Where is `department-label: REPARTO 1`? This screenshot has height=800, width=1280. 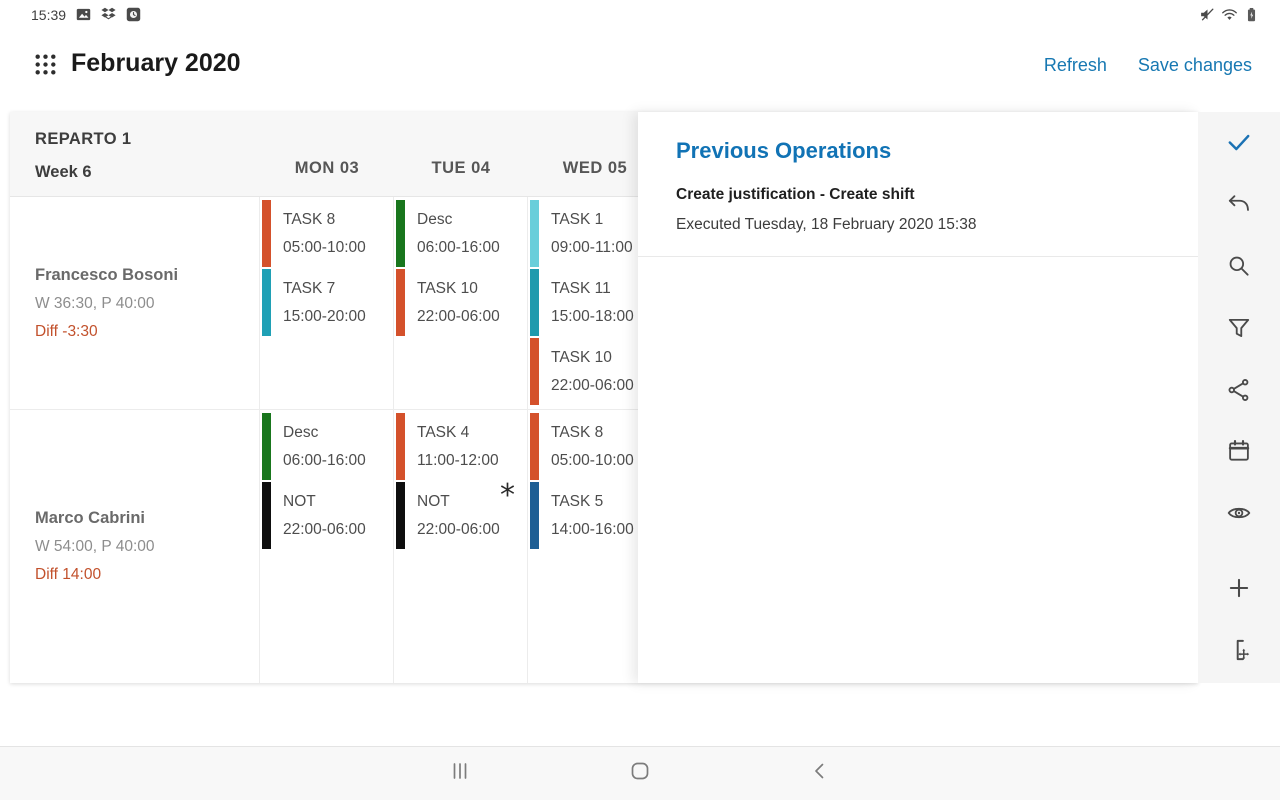
department-label: REPARTO 1 is located at coordinates (83, 139).